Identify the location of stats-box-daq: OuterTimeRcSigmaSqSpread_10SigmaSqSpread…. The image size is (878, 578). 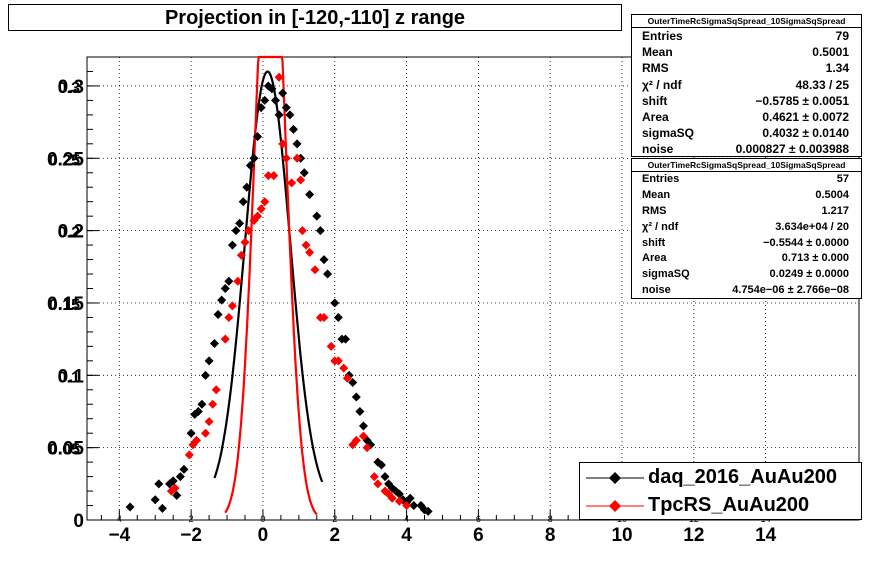
(746, 85).